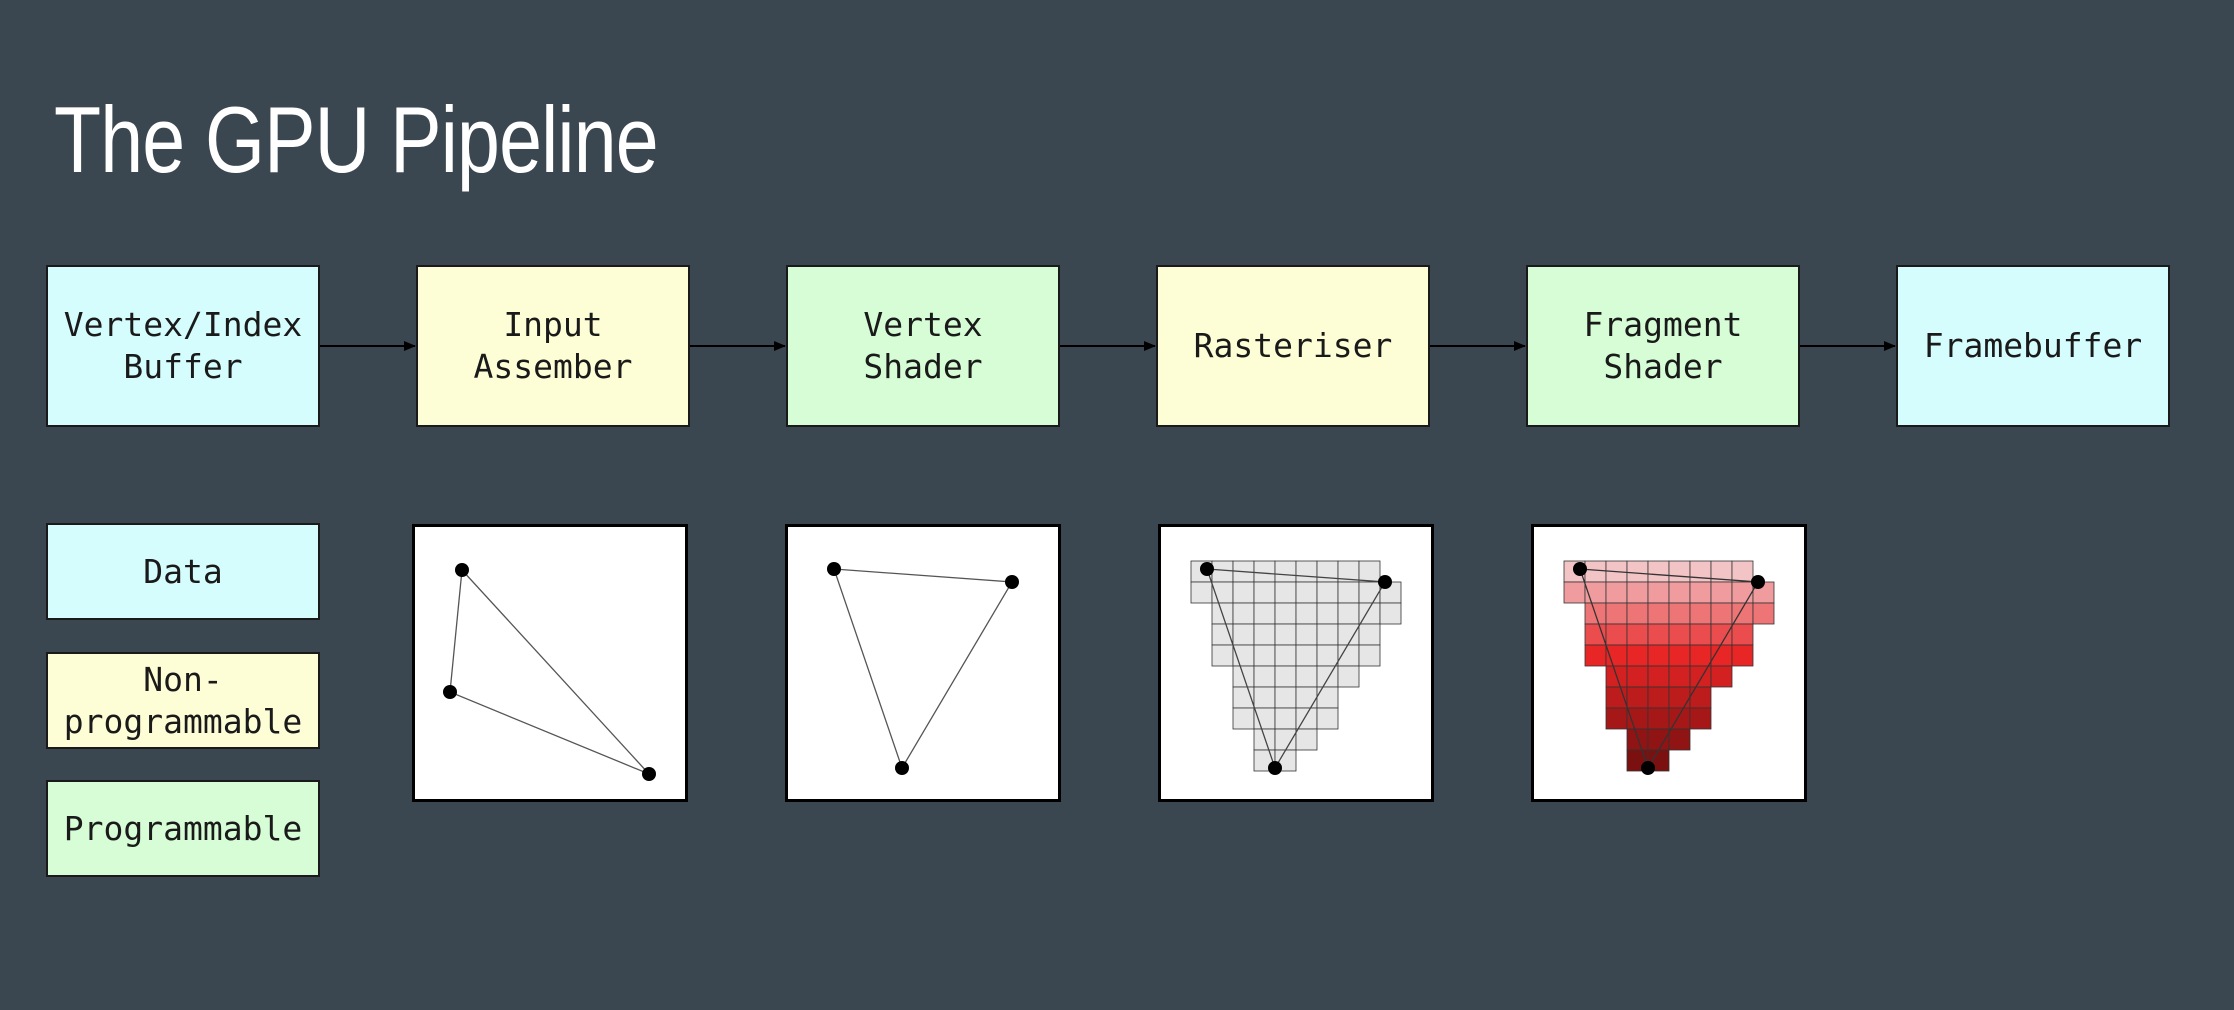  What do you see at coordinates (183, 571) in the screenshot?
I see `legend-data: Data` at bounding box center [183, 571].